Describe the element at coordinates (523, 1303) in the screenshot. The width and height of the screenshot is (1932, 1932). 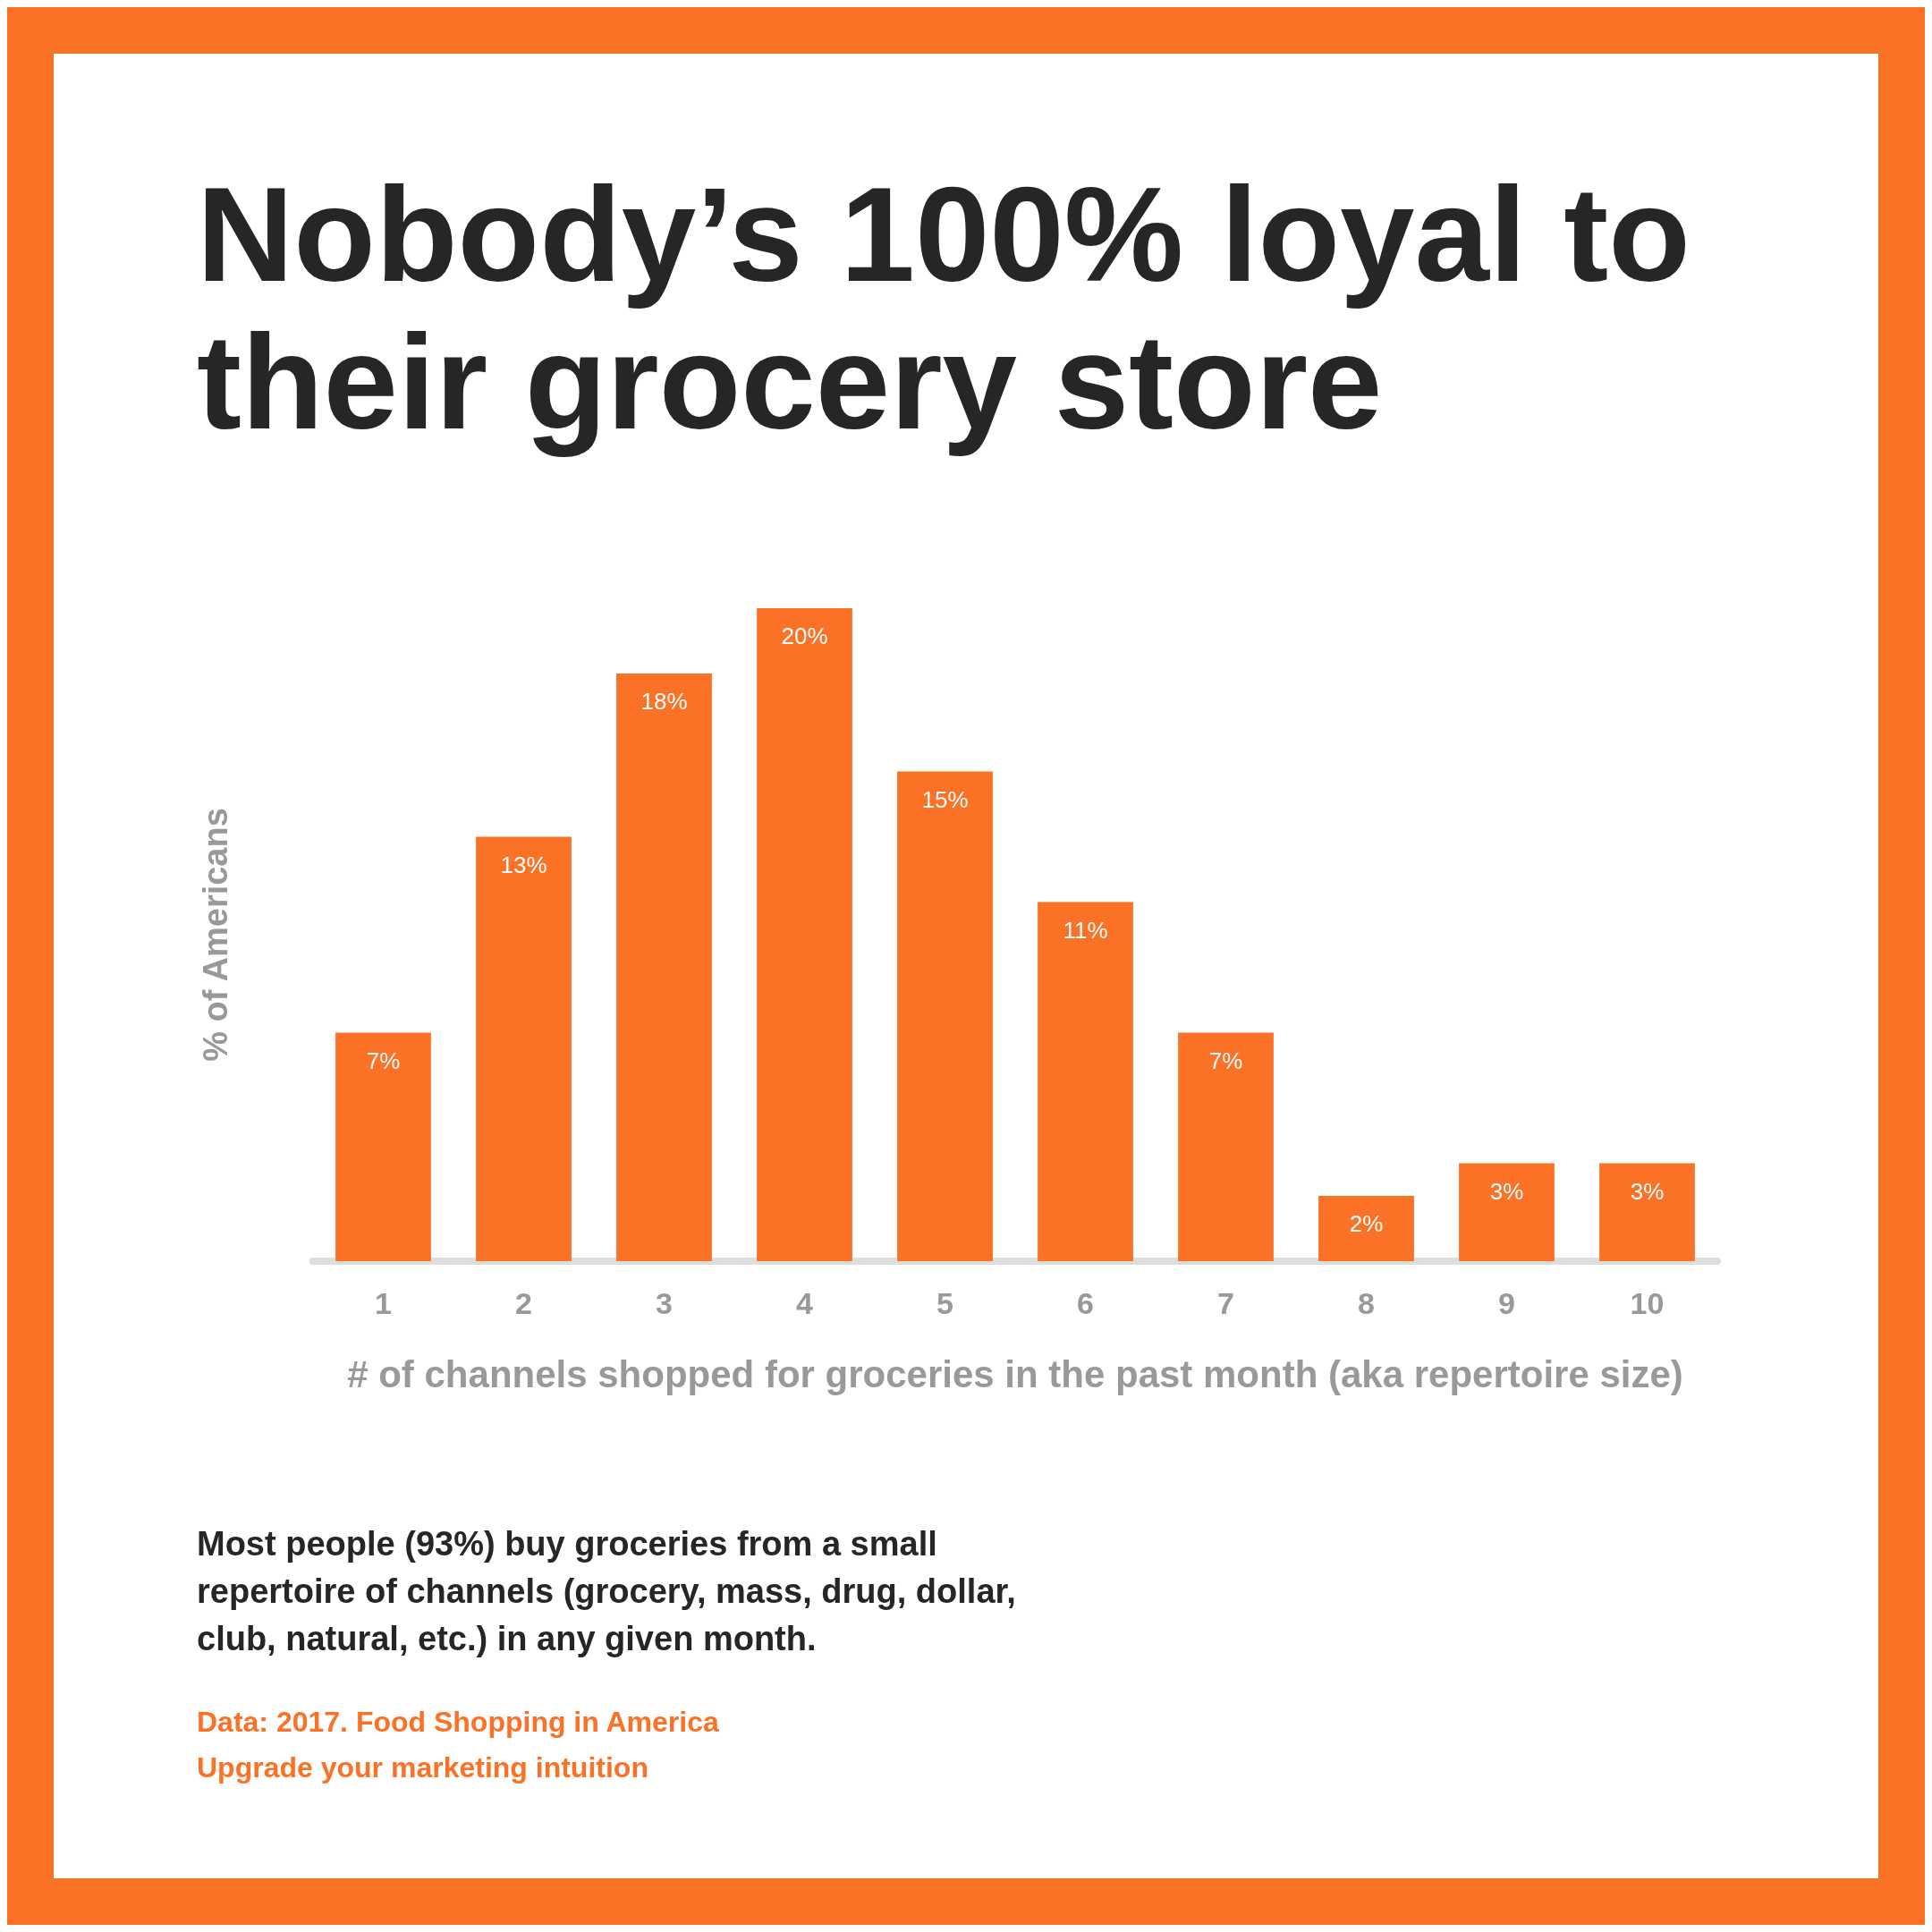
I see `x-tick-label: 2` at that location.